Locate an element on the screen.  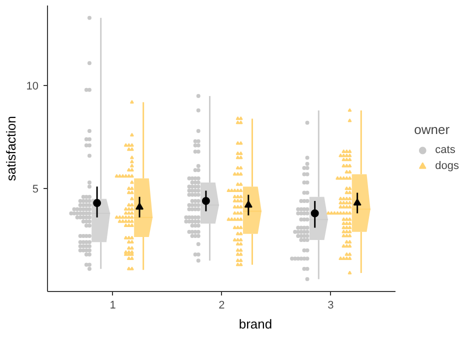
x-axis-title: brand is located at coordinates (255, 324).